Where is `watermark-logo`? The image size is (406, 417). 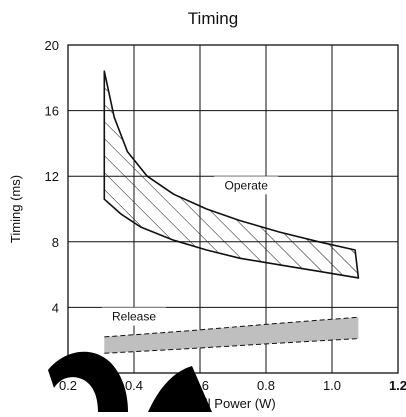
watermark-logo is located at coordinates (130, 381).